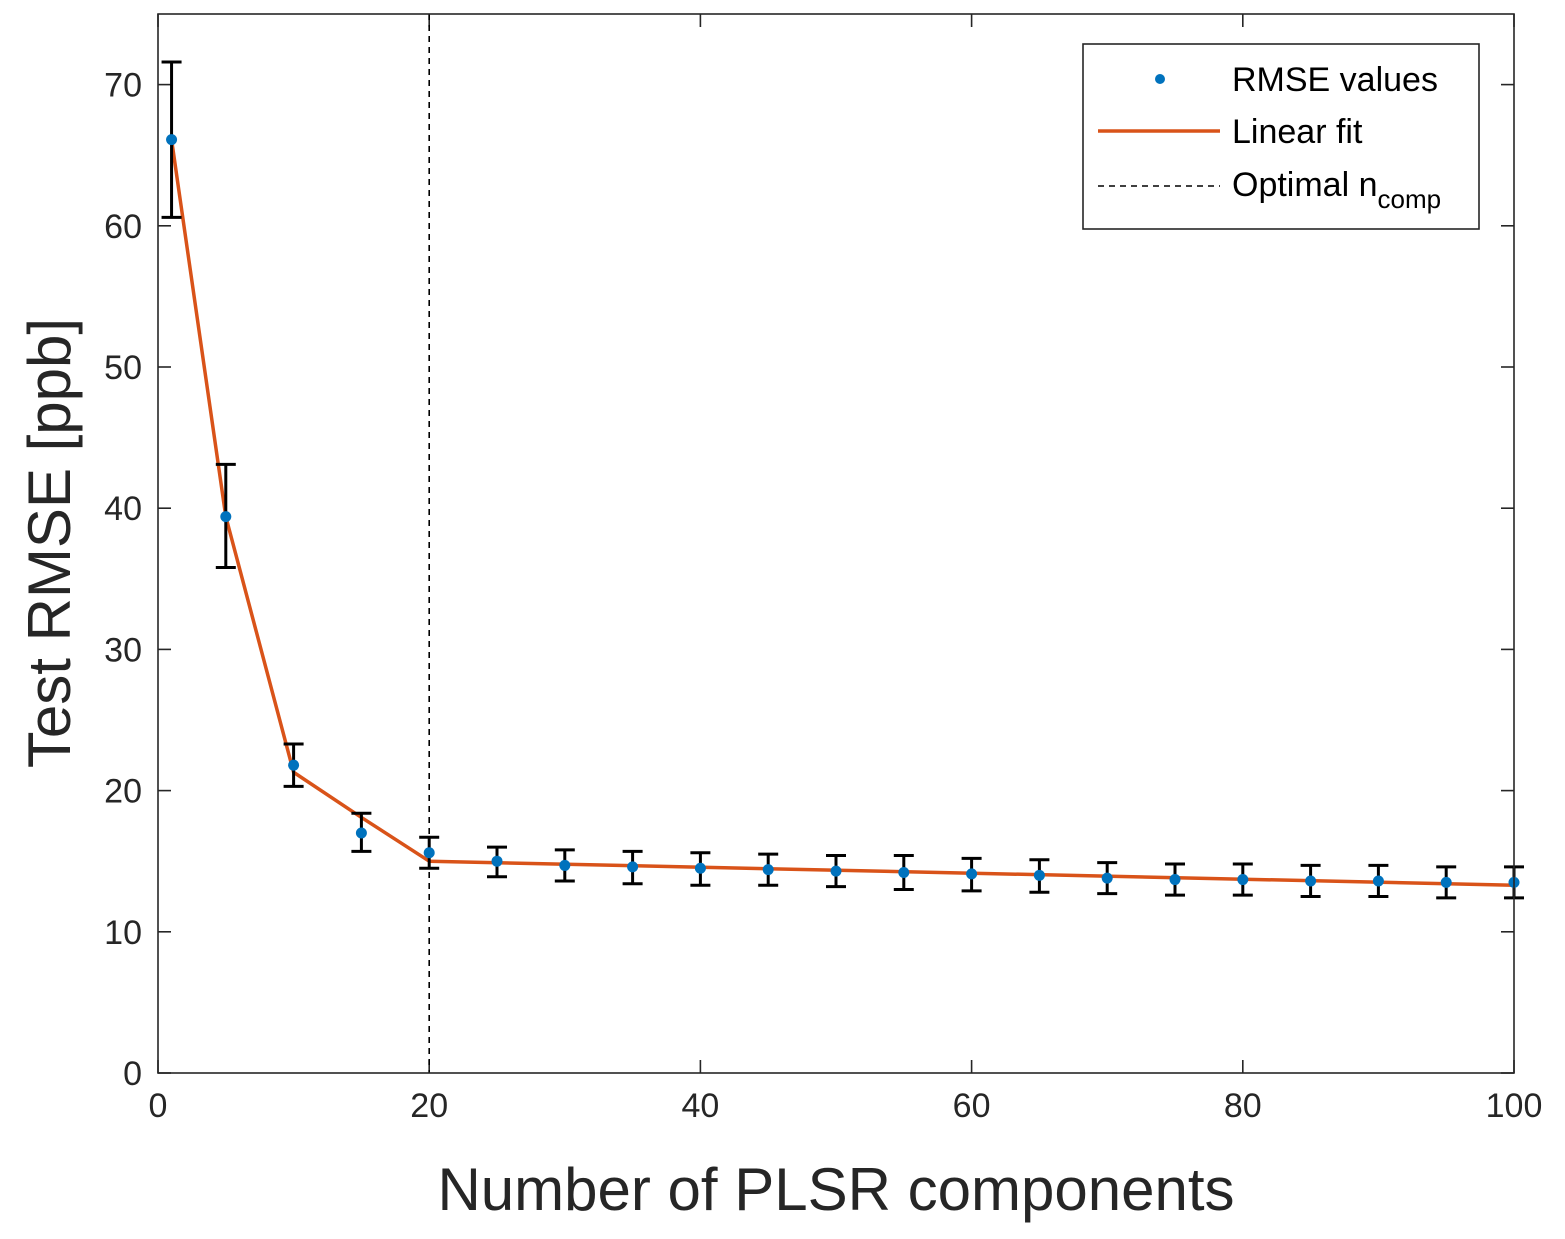 The image size is (1565, 1239). What do you see at coordinates (429, 1106) in the screenshot?
I see `x-tick-label: 20` at bounding box center [429, 1106].